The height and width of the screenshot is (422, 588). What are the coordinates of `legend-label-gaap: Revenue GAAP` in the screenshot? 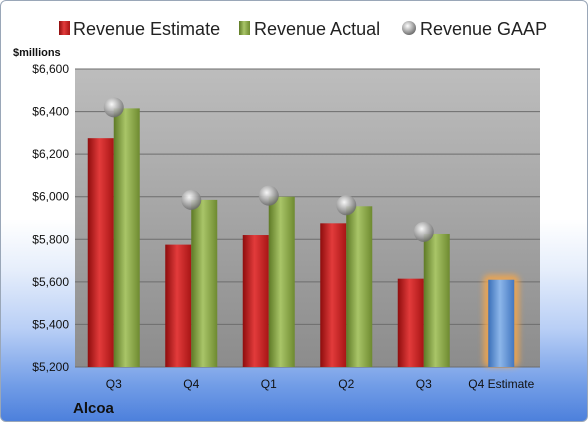 It's located at (483, 29).